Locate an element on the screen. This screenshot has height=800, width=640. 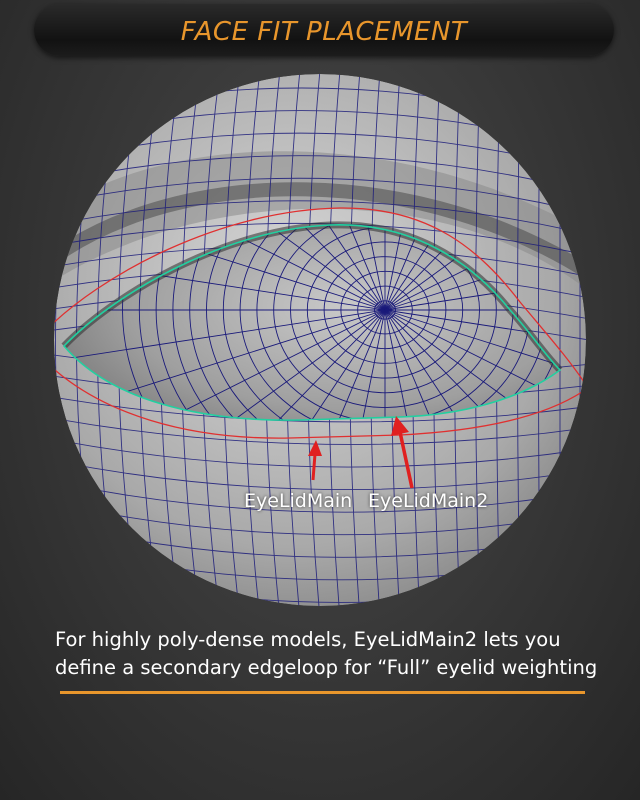
label-eyelidmain2: EyeLidMain2 is located at coordinates (428, 501).